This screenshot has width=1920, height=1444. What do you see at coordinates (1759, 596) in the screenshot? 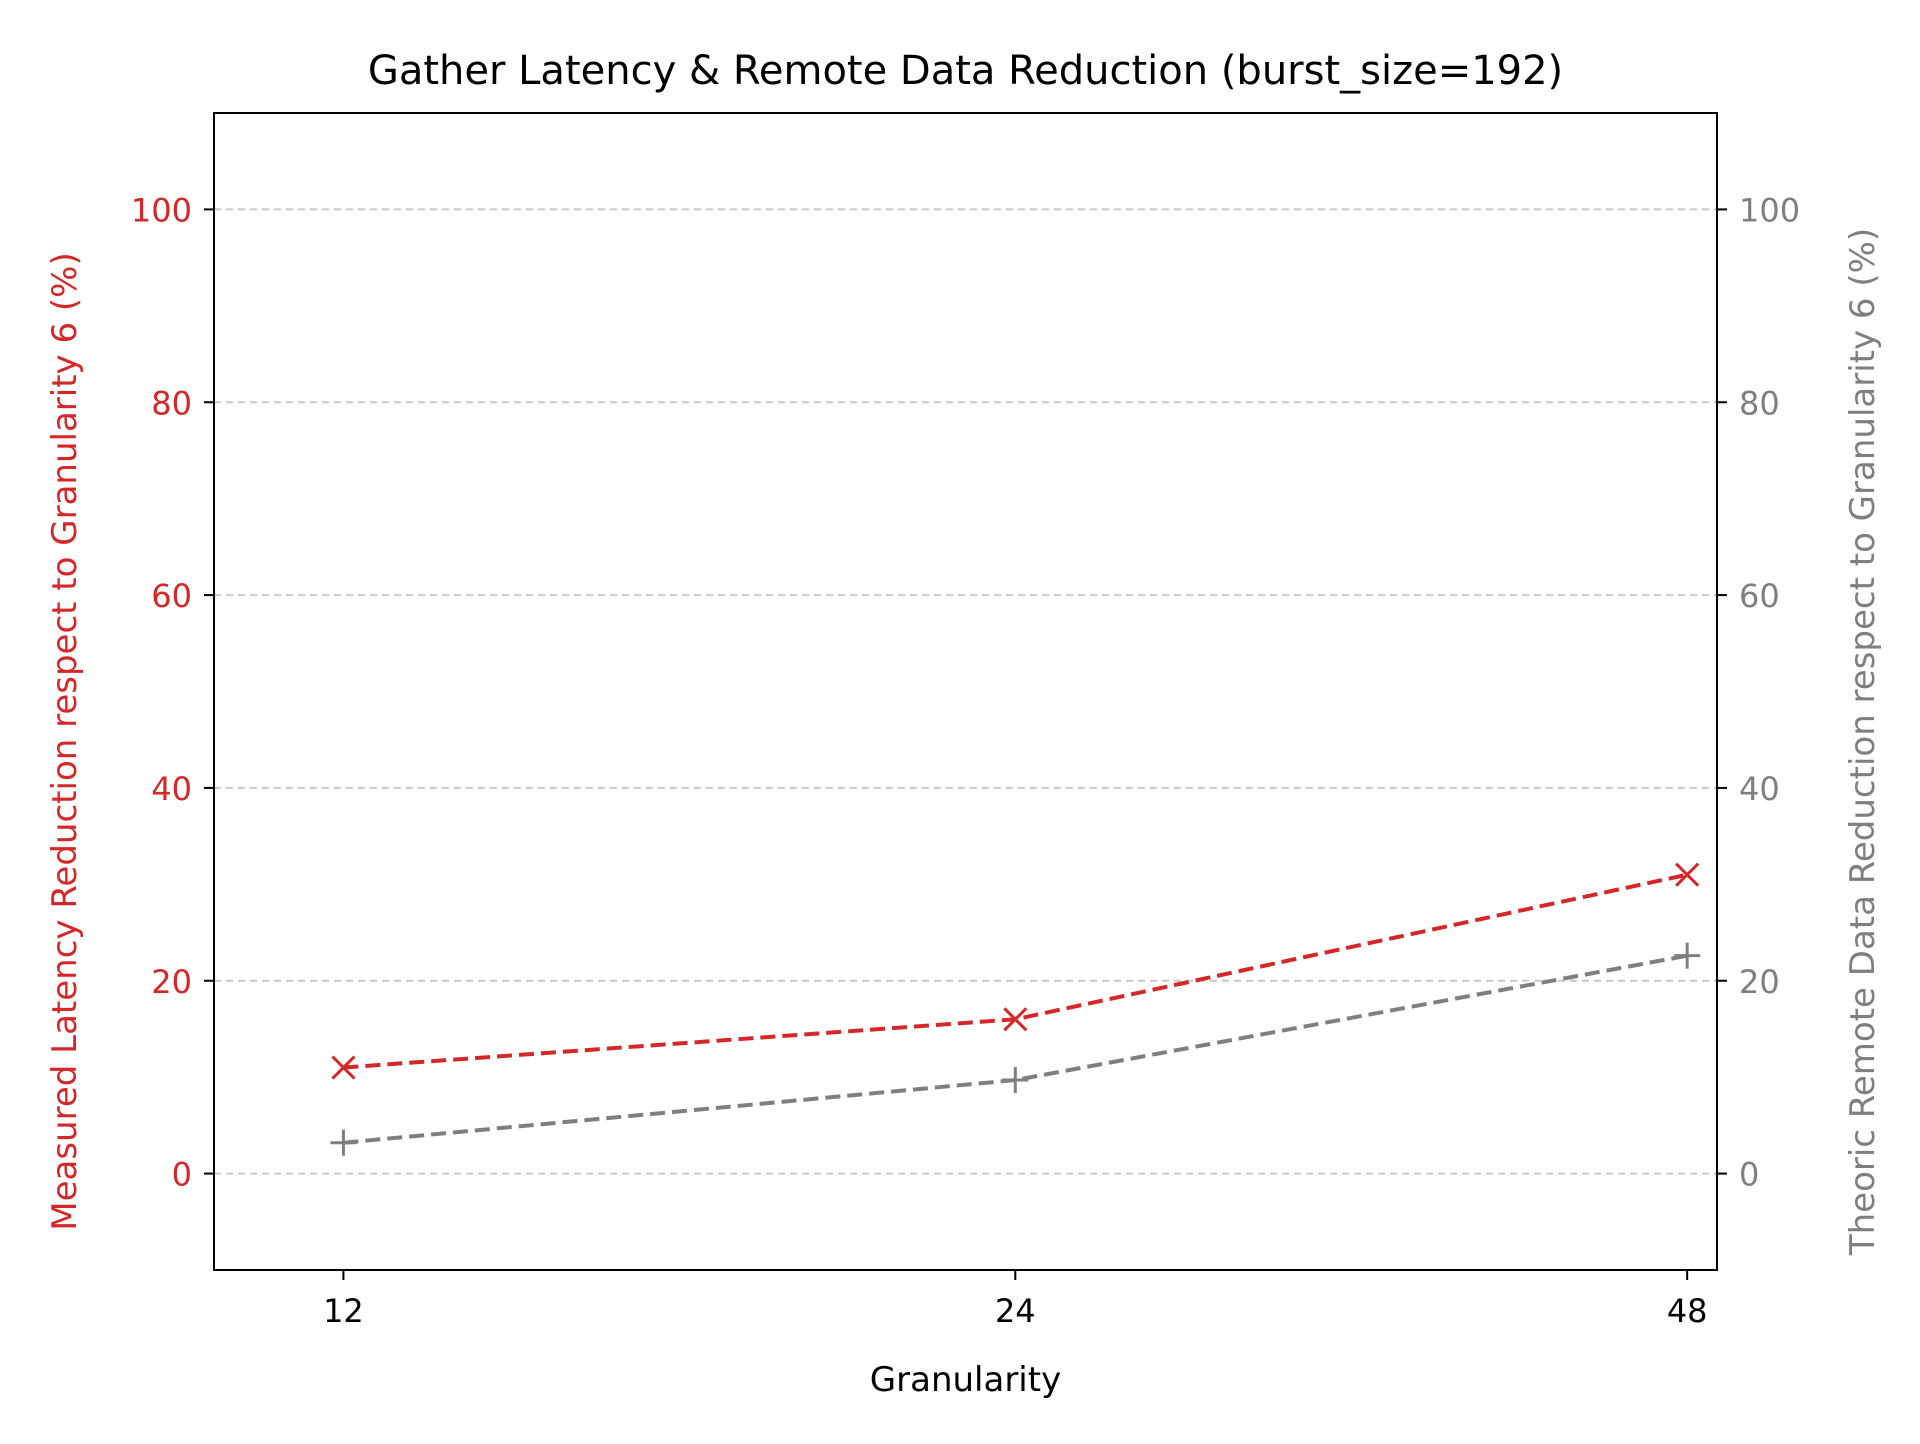
I see `y-tick-label-right: 60` at bounding box center [1759, 596].